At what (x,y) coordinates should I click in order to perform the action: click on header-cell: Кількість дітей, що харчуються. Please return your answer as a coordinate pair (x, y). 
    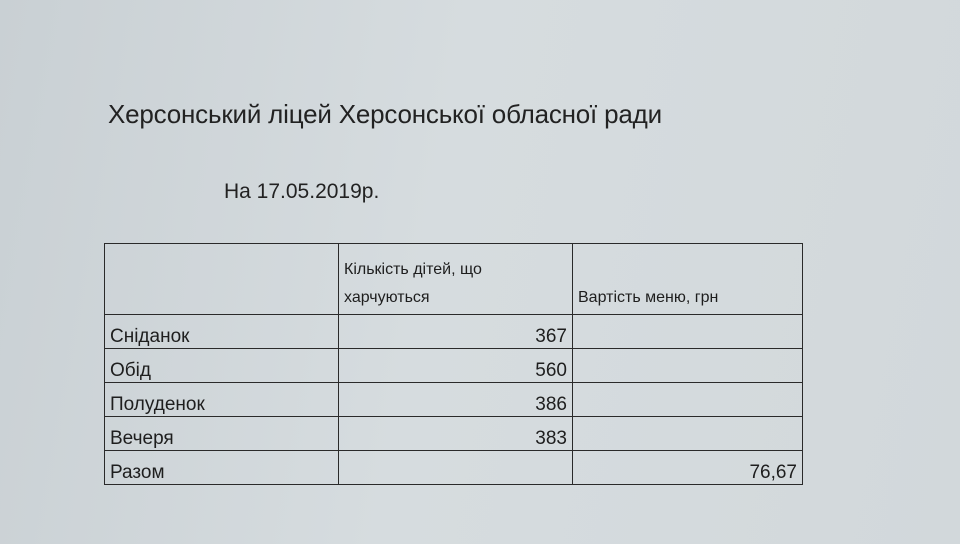
    Looking at the image, I should click on (455, 279).